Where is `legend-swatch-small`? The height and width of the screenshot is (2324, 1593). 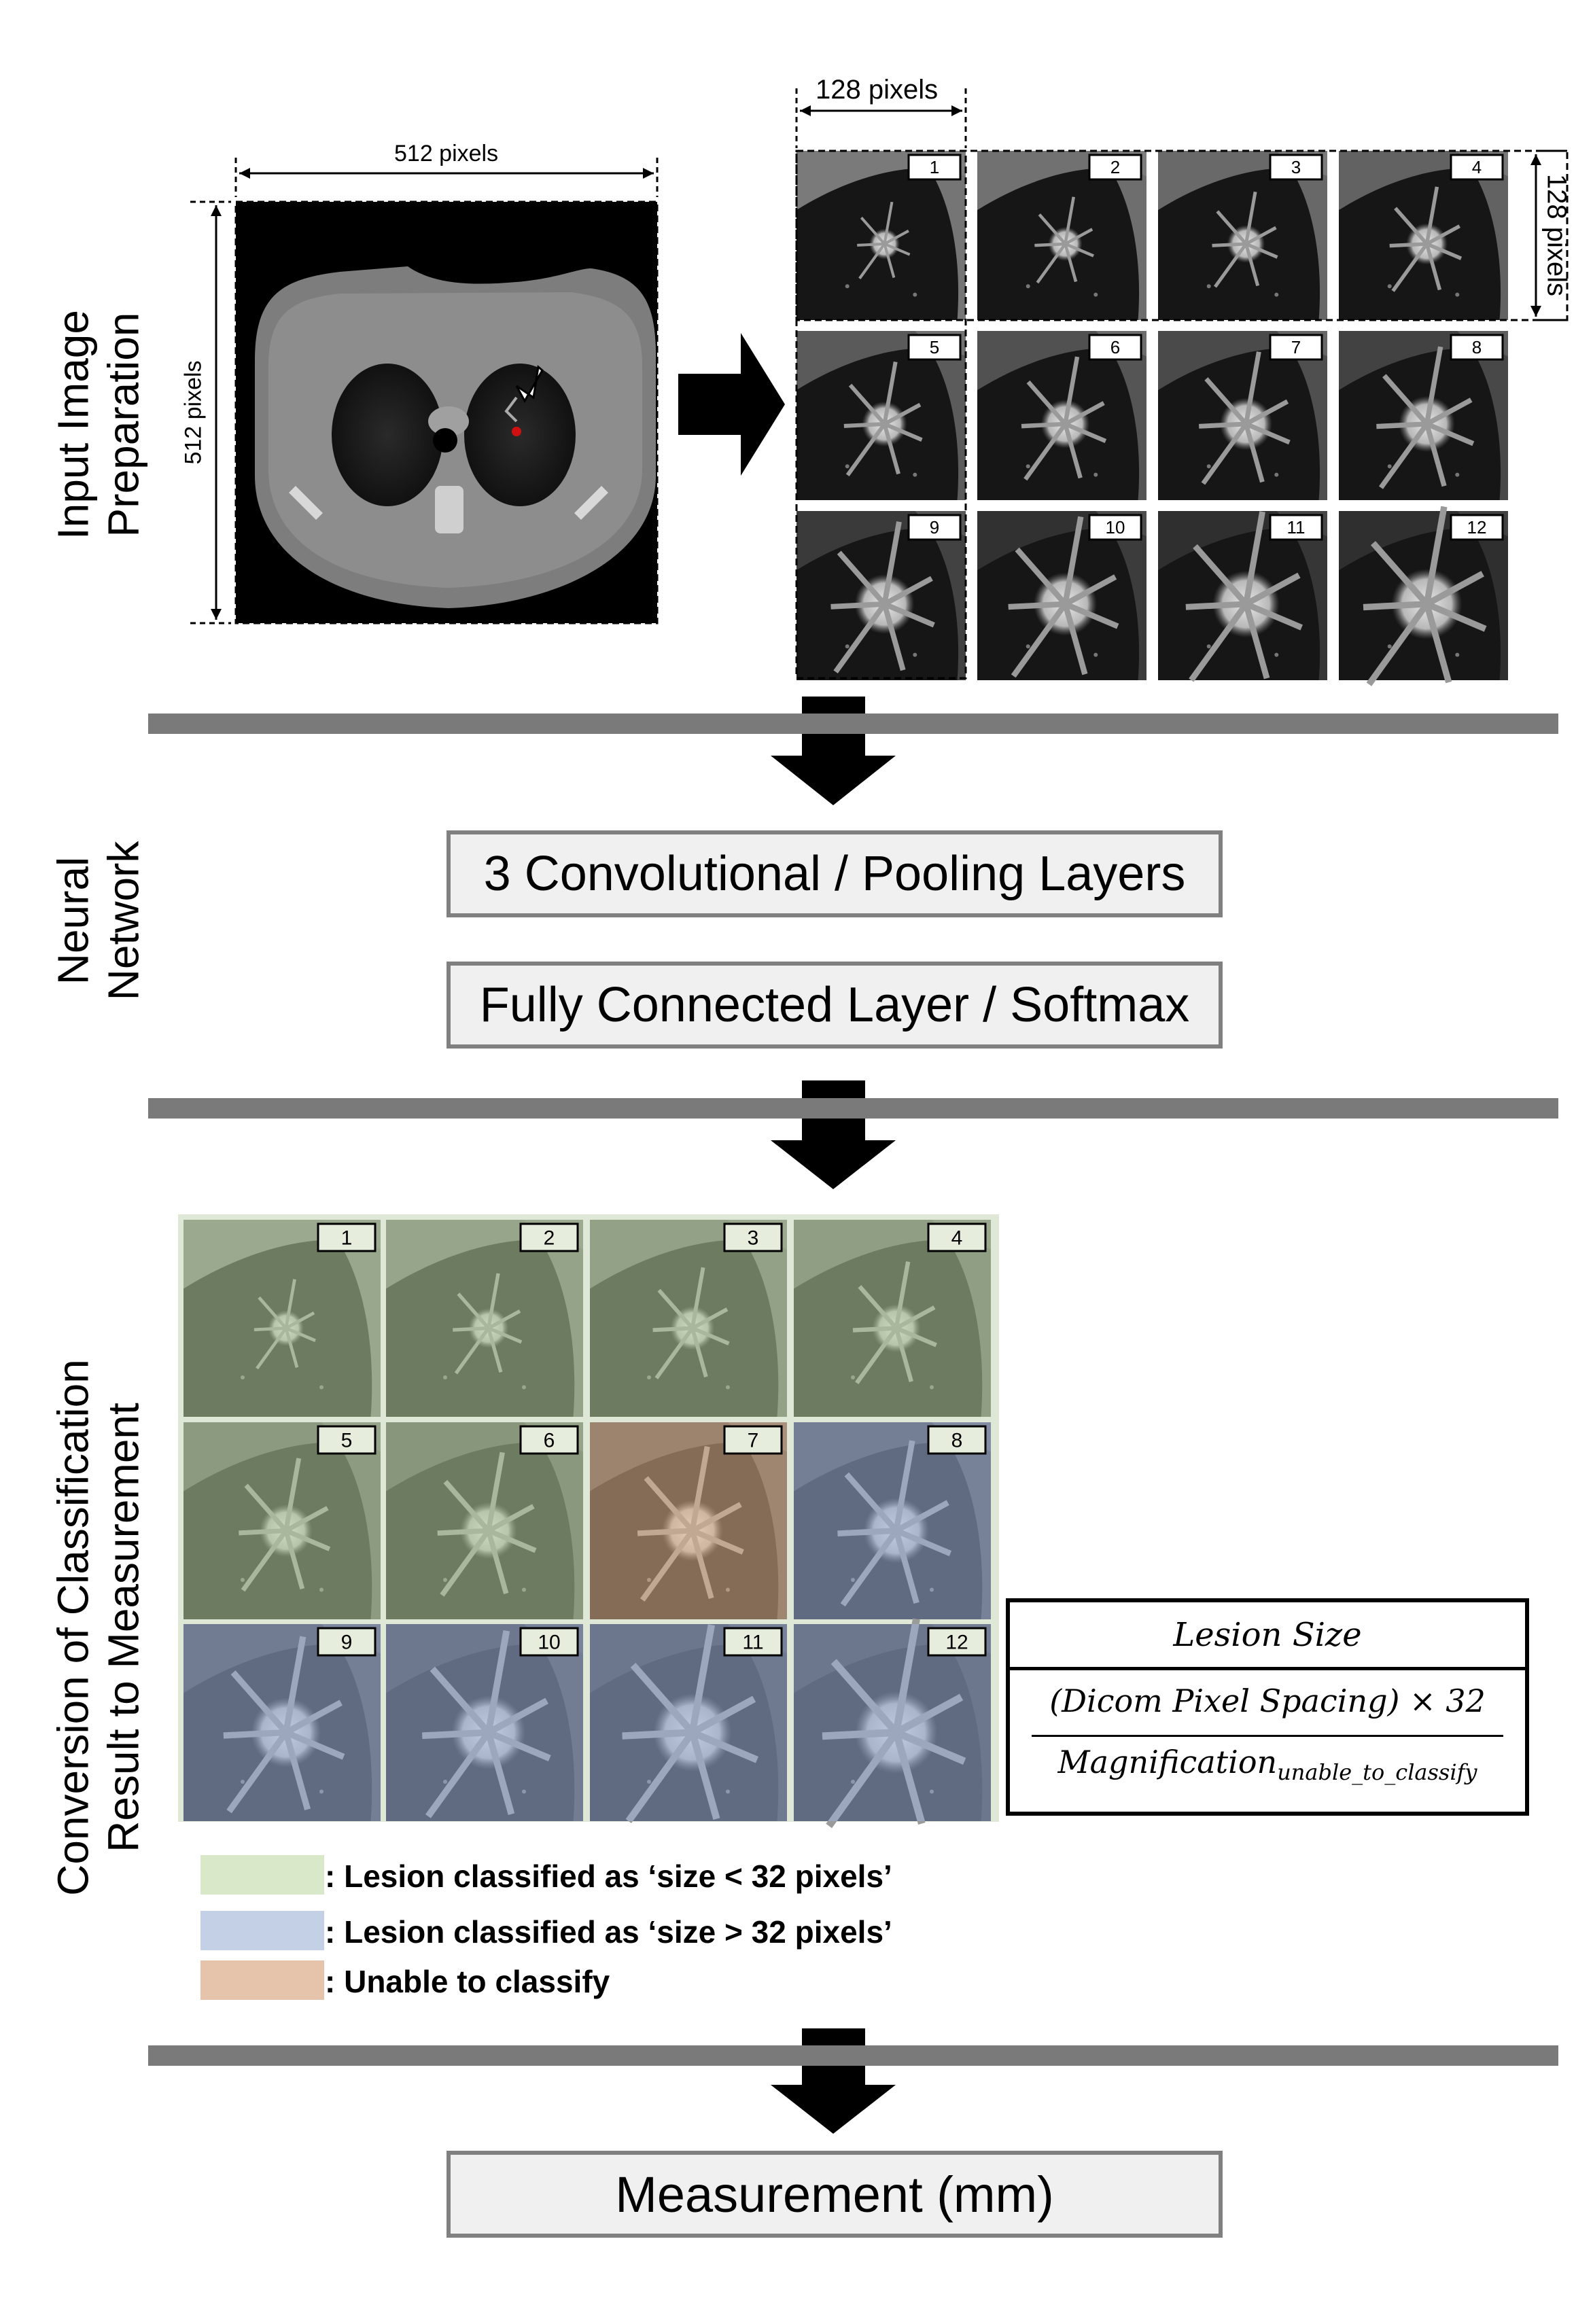
legend-swatch-small is located at coordinates (262, 1875).